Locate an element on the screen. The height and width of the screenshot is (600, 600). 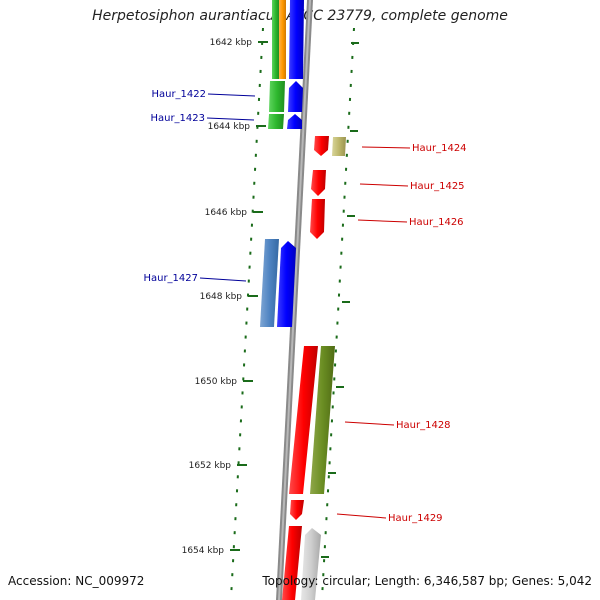
gene-label: Haur_1423 is located at coordinates (177, 118).